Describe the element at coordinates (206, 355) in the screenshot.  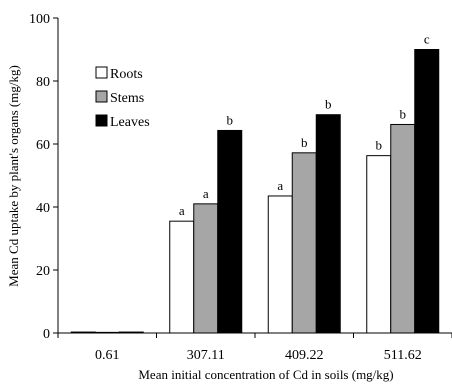
I see `x-tick-label: 307.11` at that location.